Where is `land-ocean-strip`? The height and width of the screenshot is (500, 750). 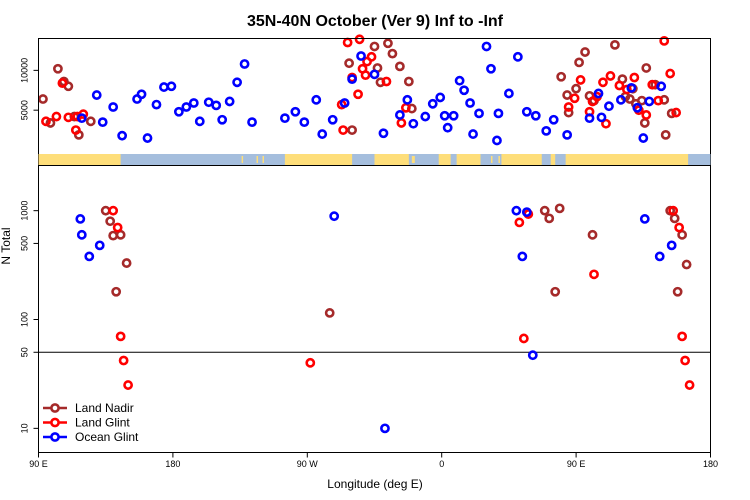
land-ocean-strip is located at coordinates (374, 160).